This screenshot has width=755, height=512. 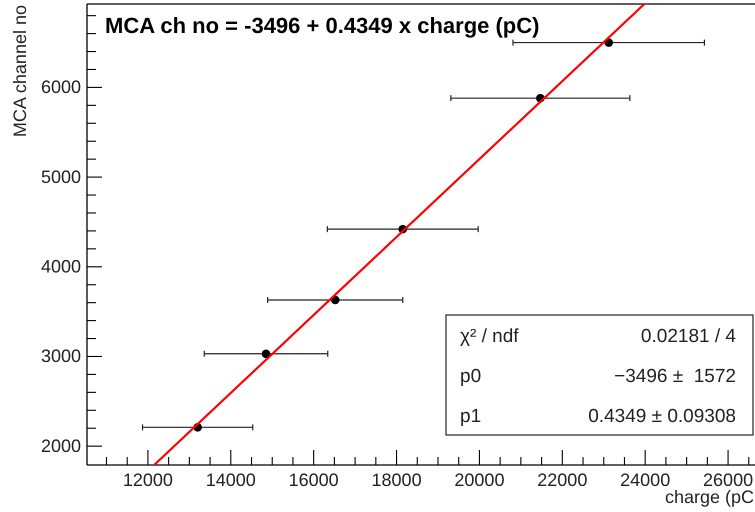 What do you see at coordinates (479, 480) in the screenshot?
I see `x-tick-label: 20000` at bounding box center [479, 480].